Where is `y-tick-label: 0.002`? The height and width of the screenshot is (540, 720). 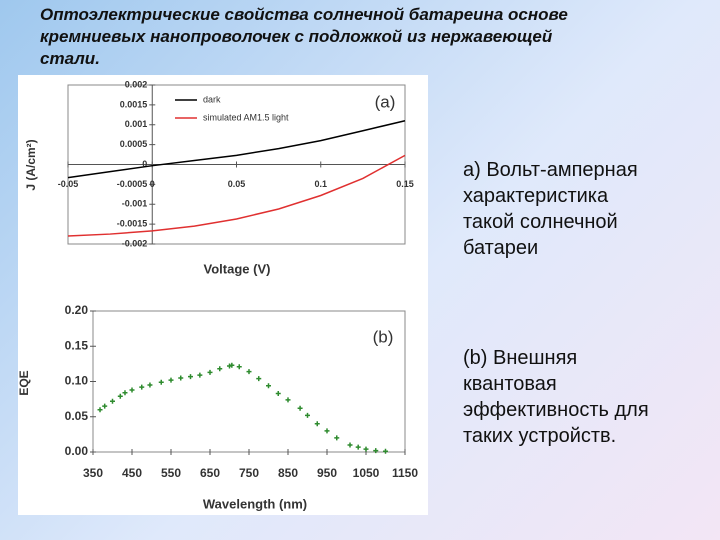
y-tick-label: 0.002 is located at coordinates (136, 84).